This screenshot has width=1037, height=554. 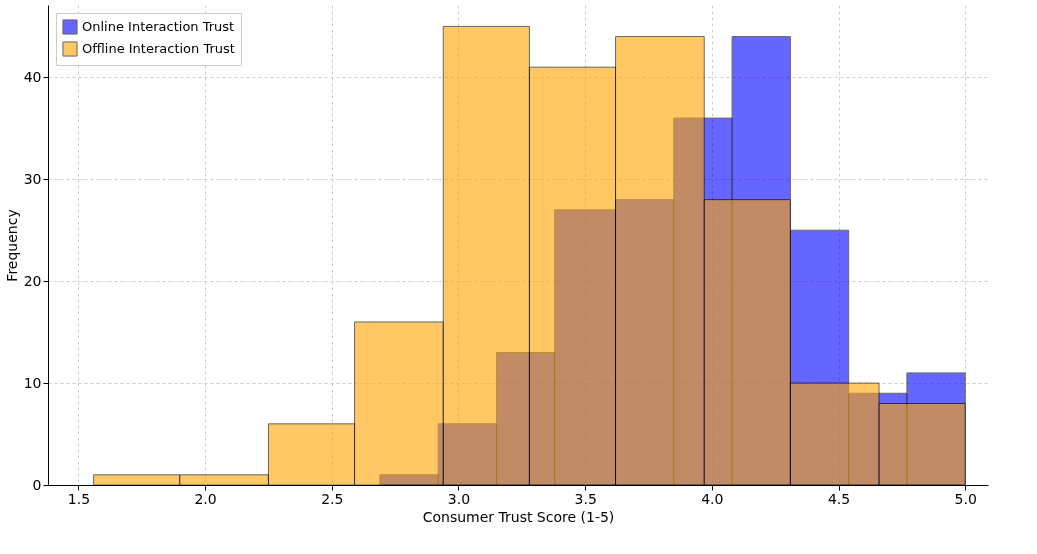 I want to click on y-axis-title: Frequency, so click(x=11, y=245).